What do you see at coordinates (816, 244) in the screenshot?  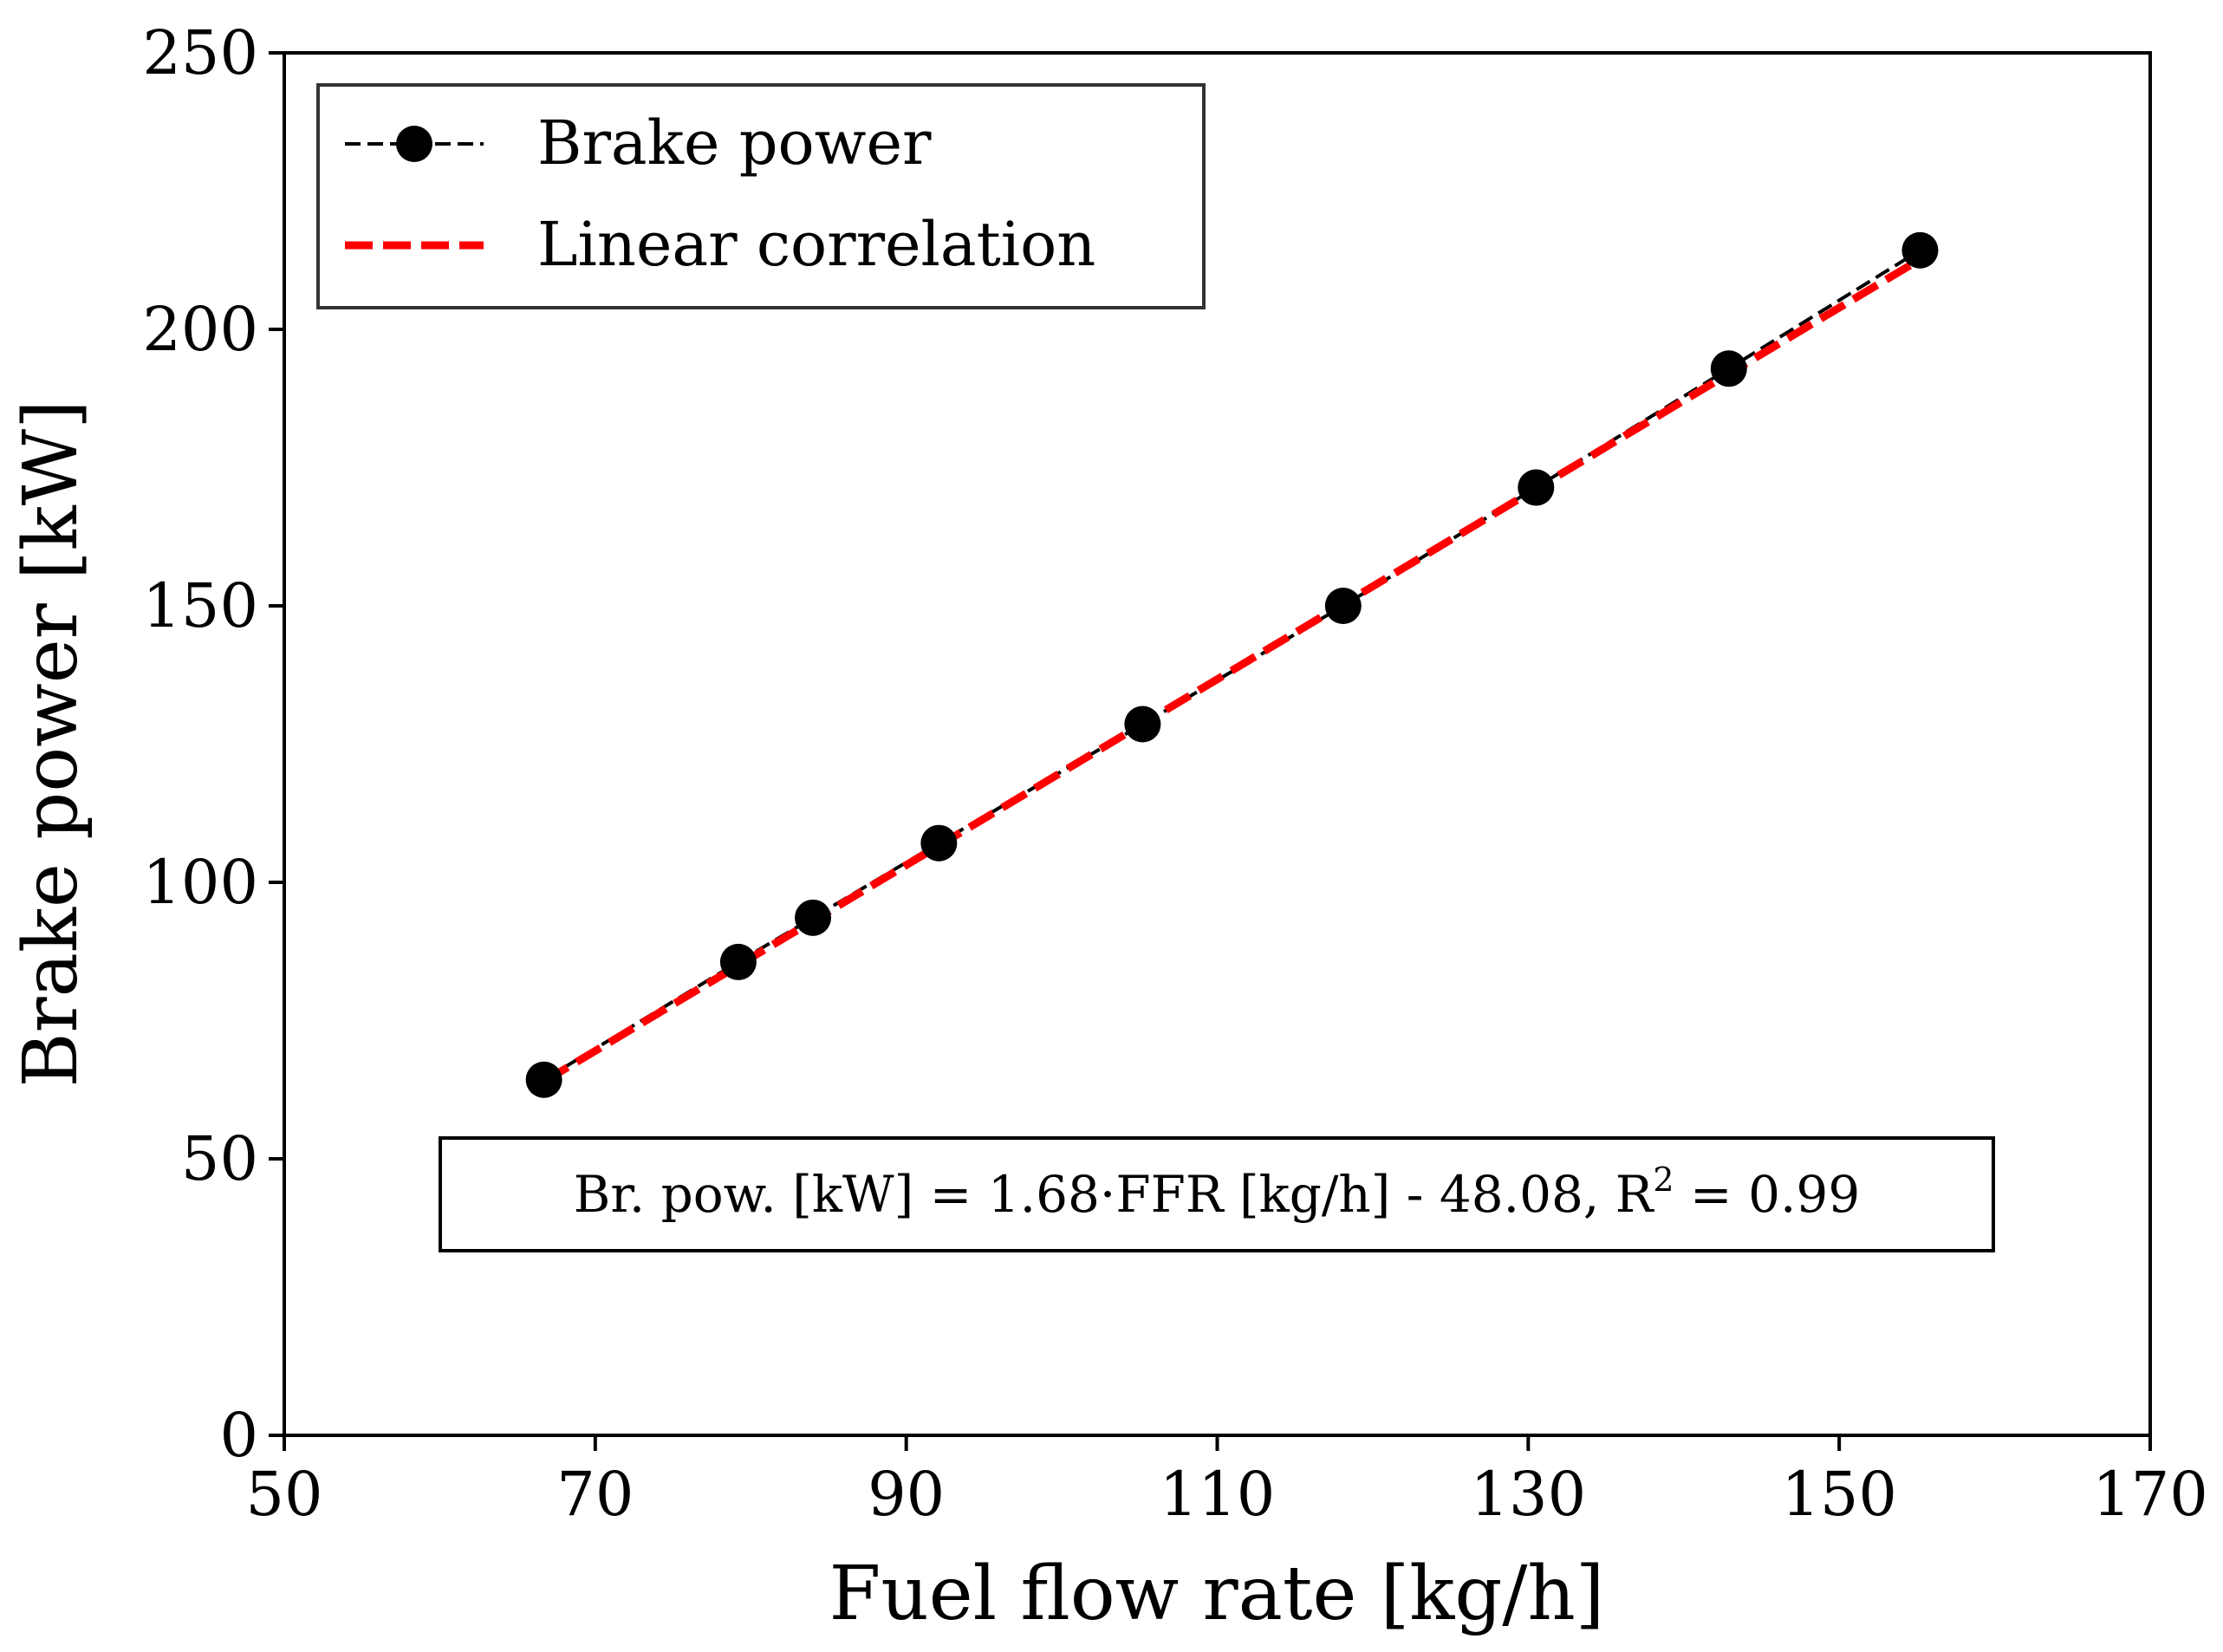 I see `legend-label-linear-correlation: Linear correlation` at bounding box center [816, 244].